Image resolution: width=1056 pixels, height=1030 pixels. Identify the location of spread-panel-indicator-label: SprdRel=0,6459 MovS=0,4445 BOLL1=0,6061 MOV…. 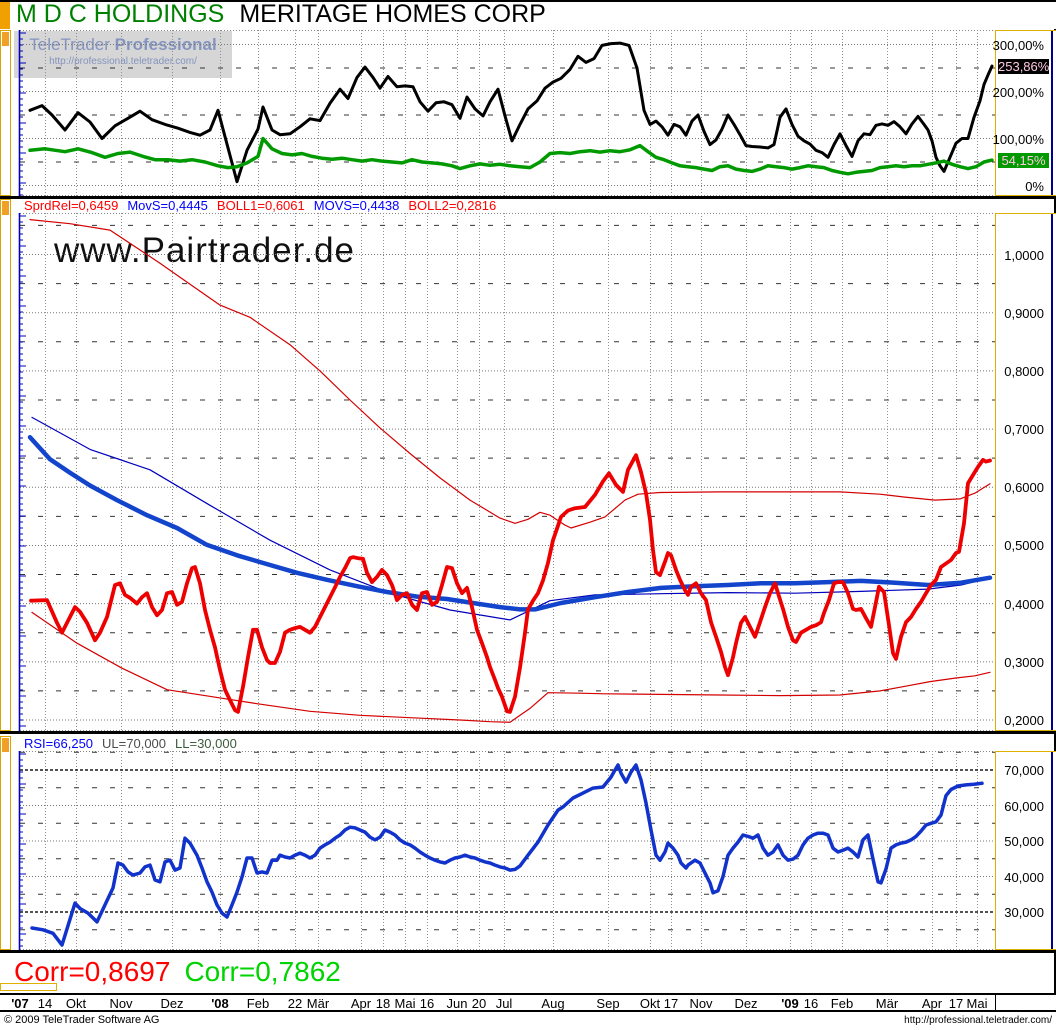
(264, 205).